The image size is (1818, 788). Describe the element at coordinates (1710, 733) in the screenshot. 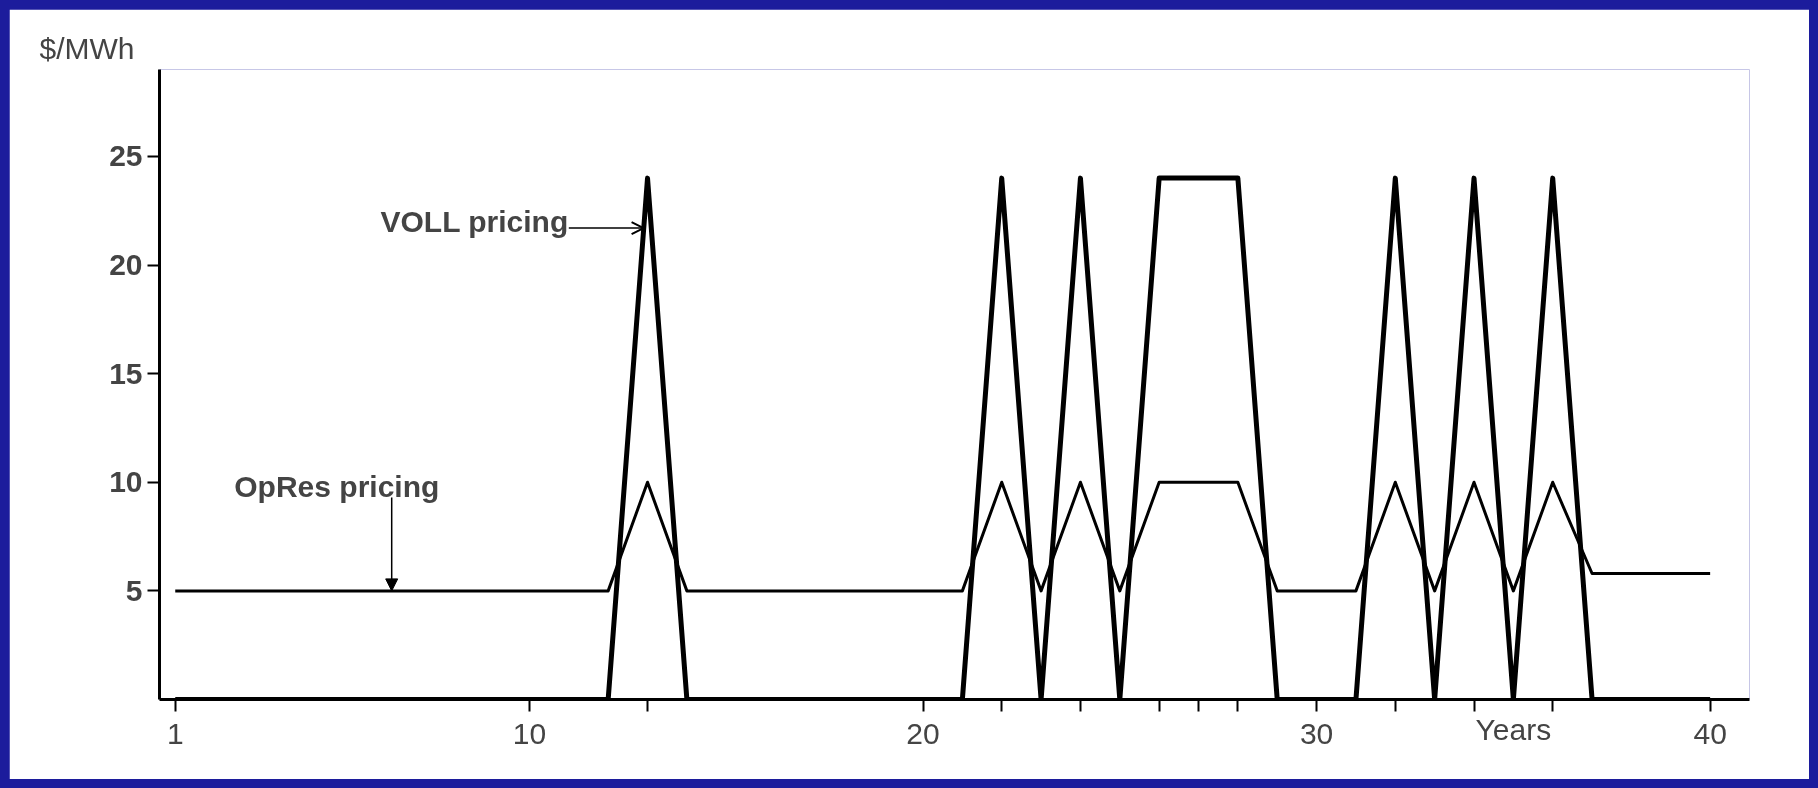

I see `x-tick-label: 40` at that location.